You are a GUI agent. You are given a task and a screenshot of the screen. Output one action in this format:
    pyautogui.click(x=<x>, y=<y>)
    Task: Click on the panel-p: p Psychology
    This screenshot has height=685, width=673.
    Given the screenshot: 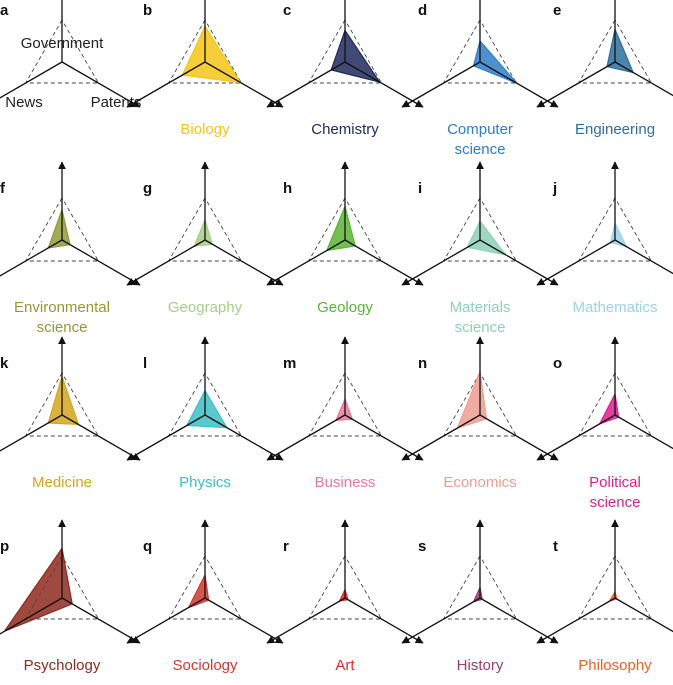 What is the action you would take?
    pyautogui.click(x=70, y=596)
    